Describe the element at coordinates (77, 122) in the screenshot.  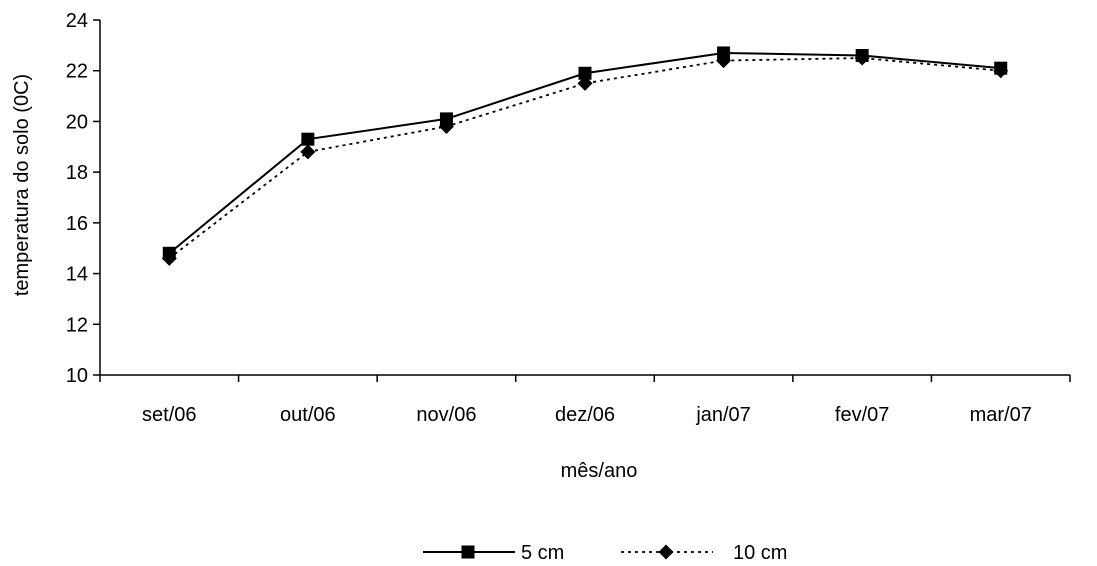
I see `y-tick-label: 20` at that location.